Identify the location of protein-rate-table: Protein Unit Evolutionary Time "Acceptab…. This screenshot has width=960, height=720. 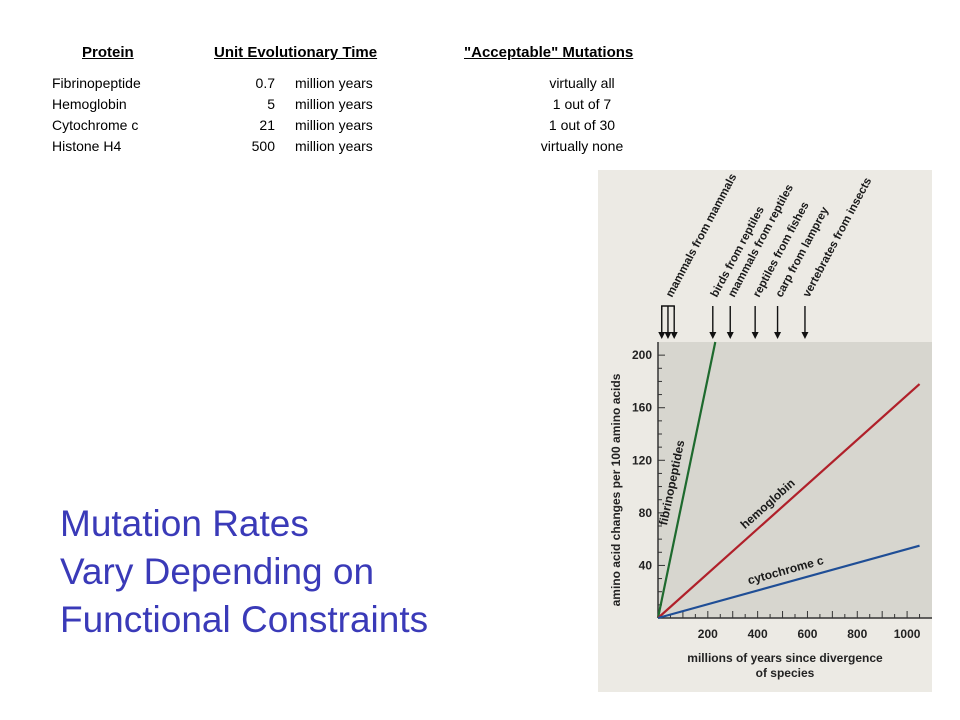
(377, 102).